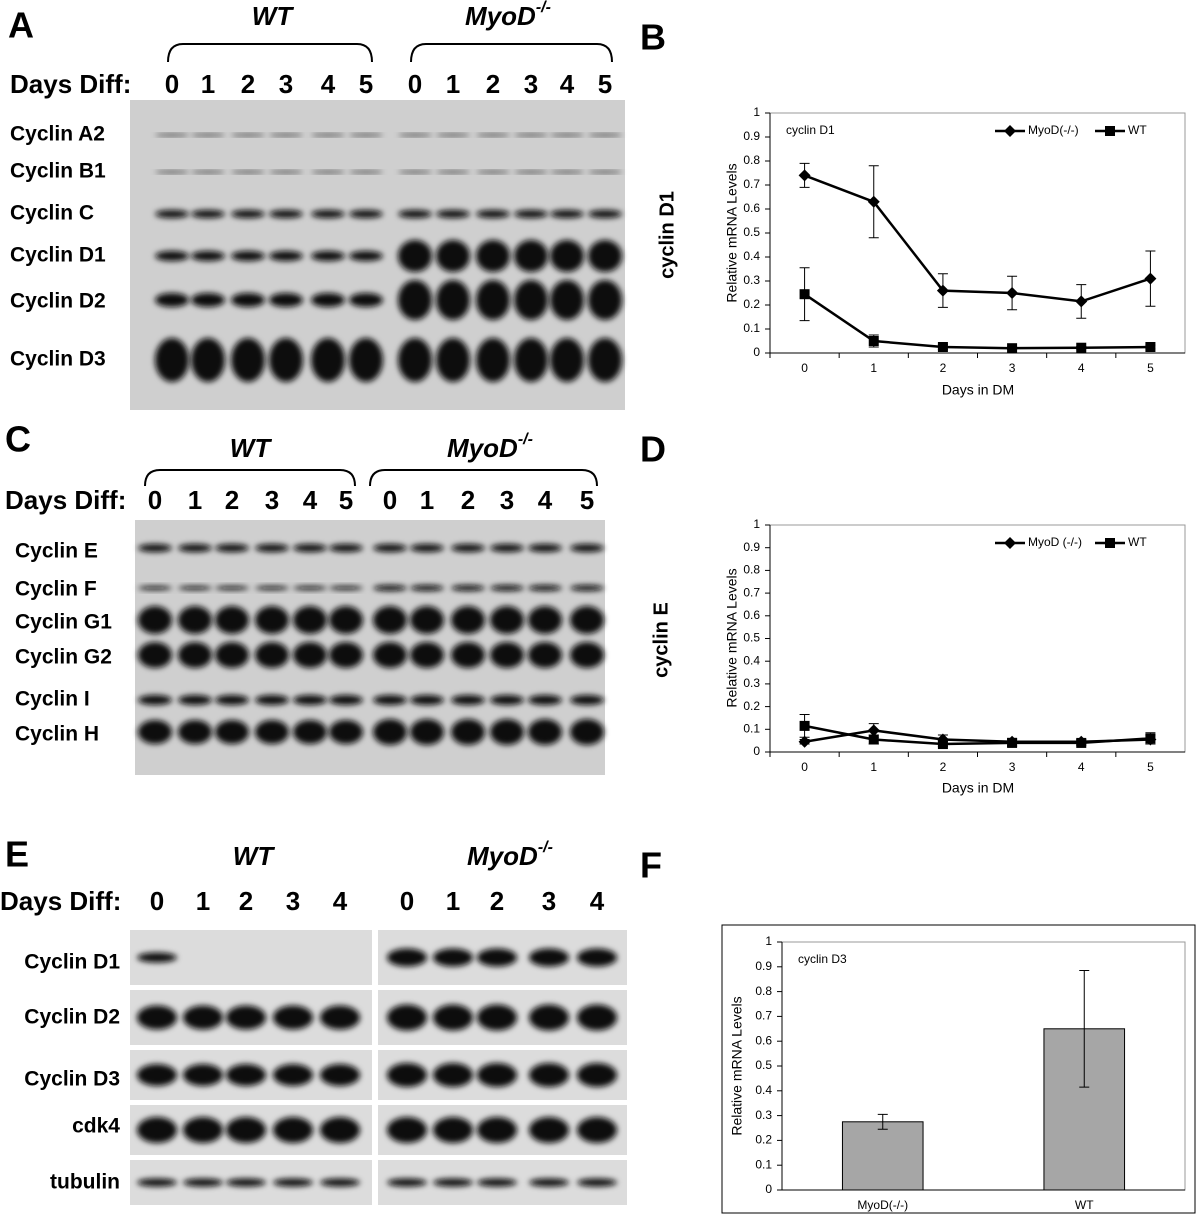  What do you see at coordinates (490, 447) in the screenshot?
I see `group-label: MyoD-/-` at bounding box center [490, 447].